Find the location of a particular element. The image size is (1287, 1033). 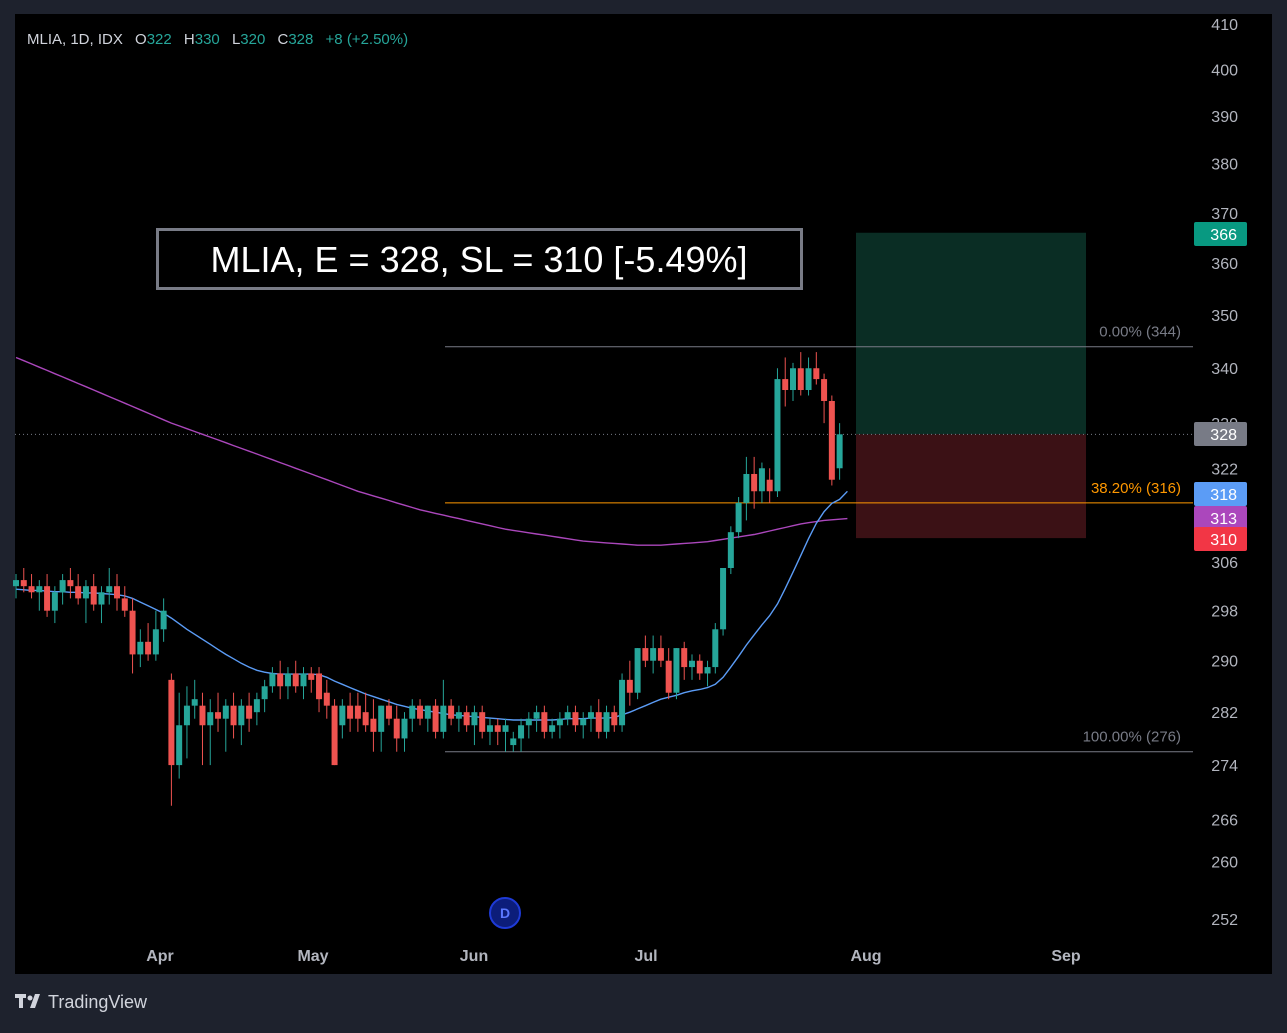

time-tick-label: Apr is located at coordinates (160, 956).